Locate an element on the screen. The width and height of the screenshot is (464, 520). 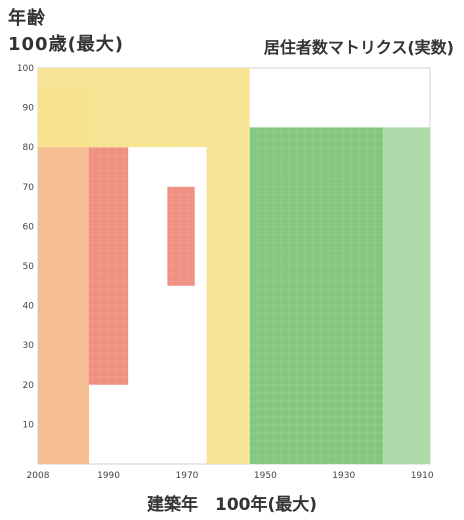
x-tick-label: 1930 is located at coordinates (343, 476).